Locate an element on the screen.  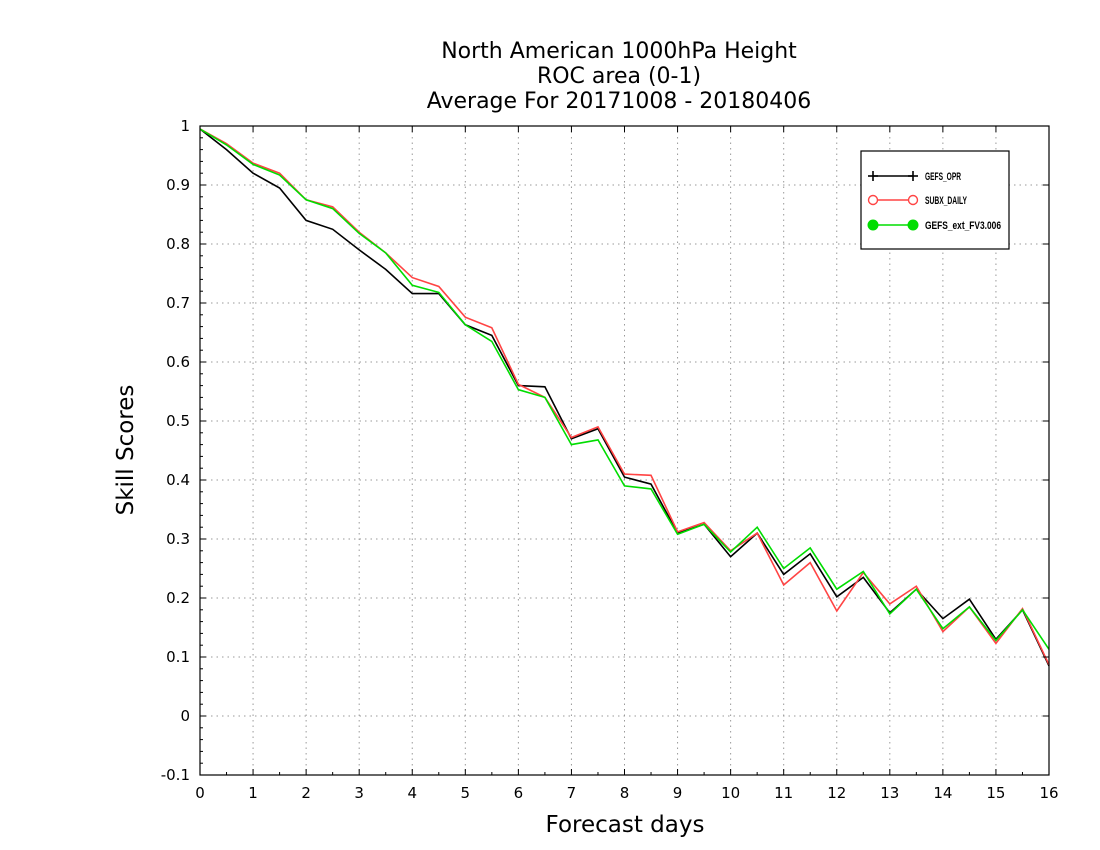
x-tick-label: 13 is located at coordinates (889, 793).